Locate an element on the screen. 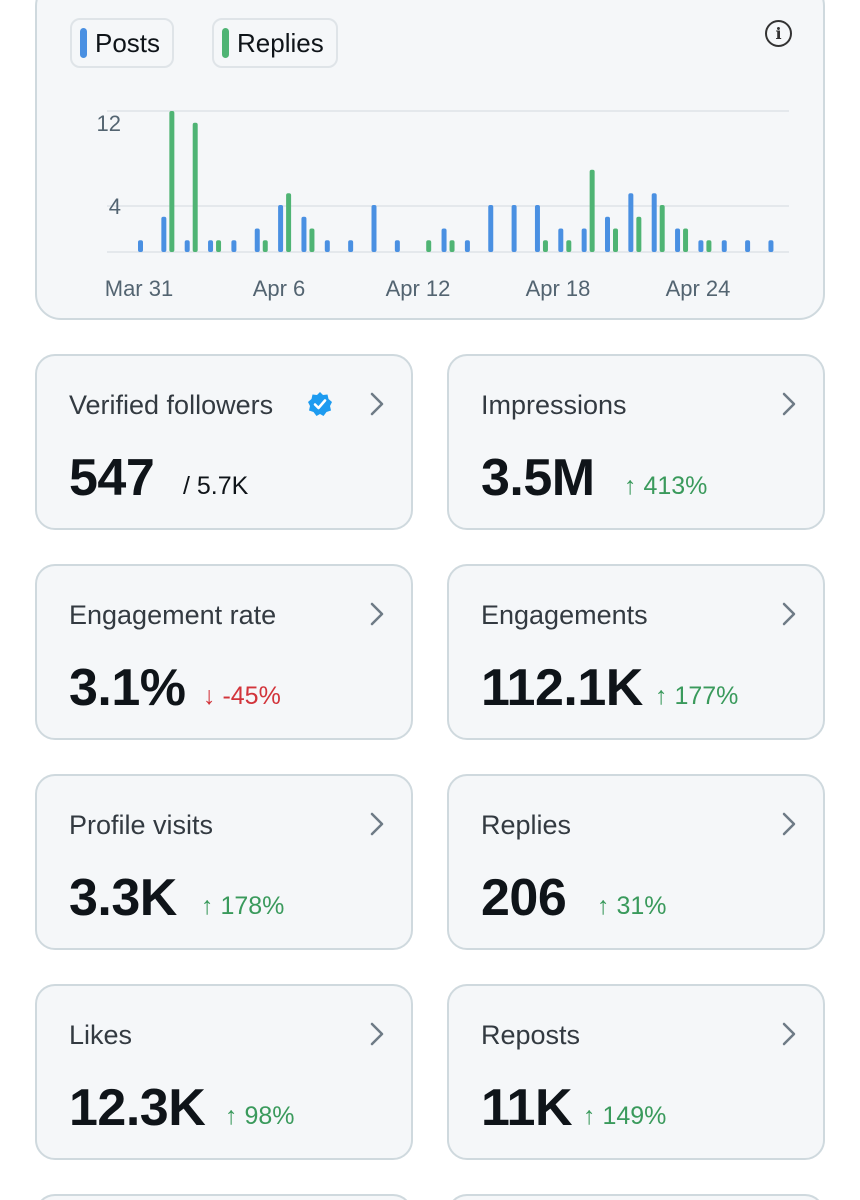 The width and height of the screenshot is (860, 1200). x-tick-apr12: Apr 12 is located at coordinates (418, 288).